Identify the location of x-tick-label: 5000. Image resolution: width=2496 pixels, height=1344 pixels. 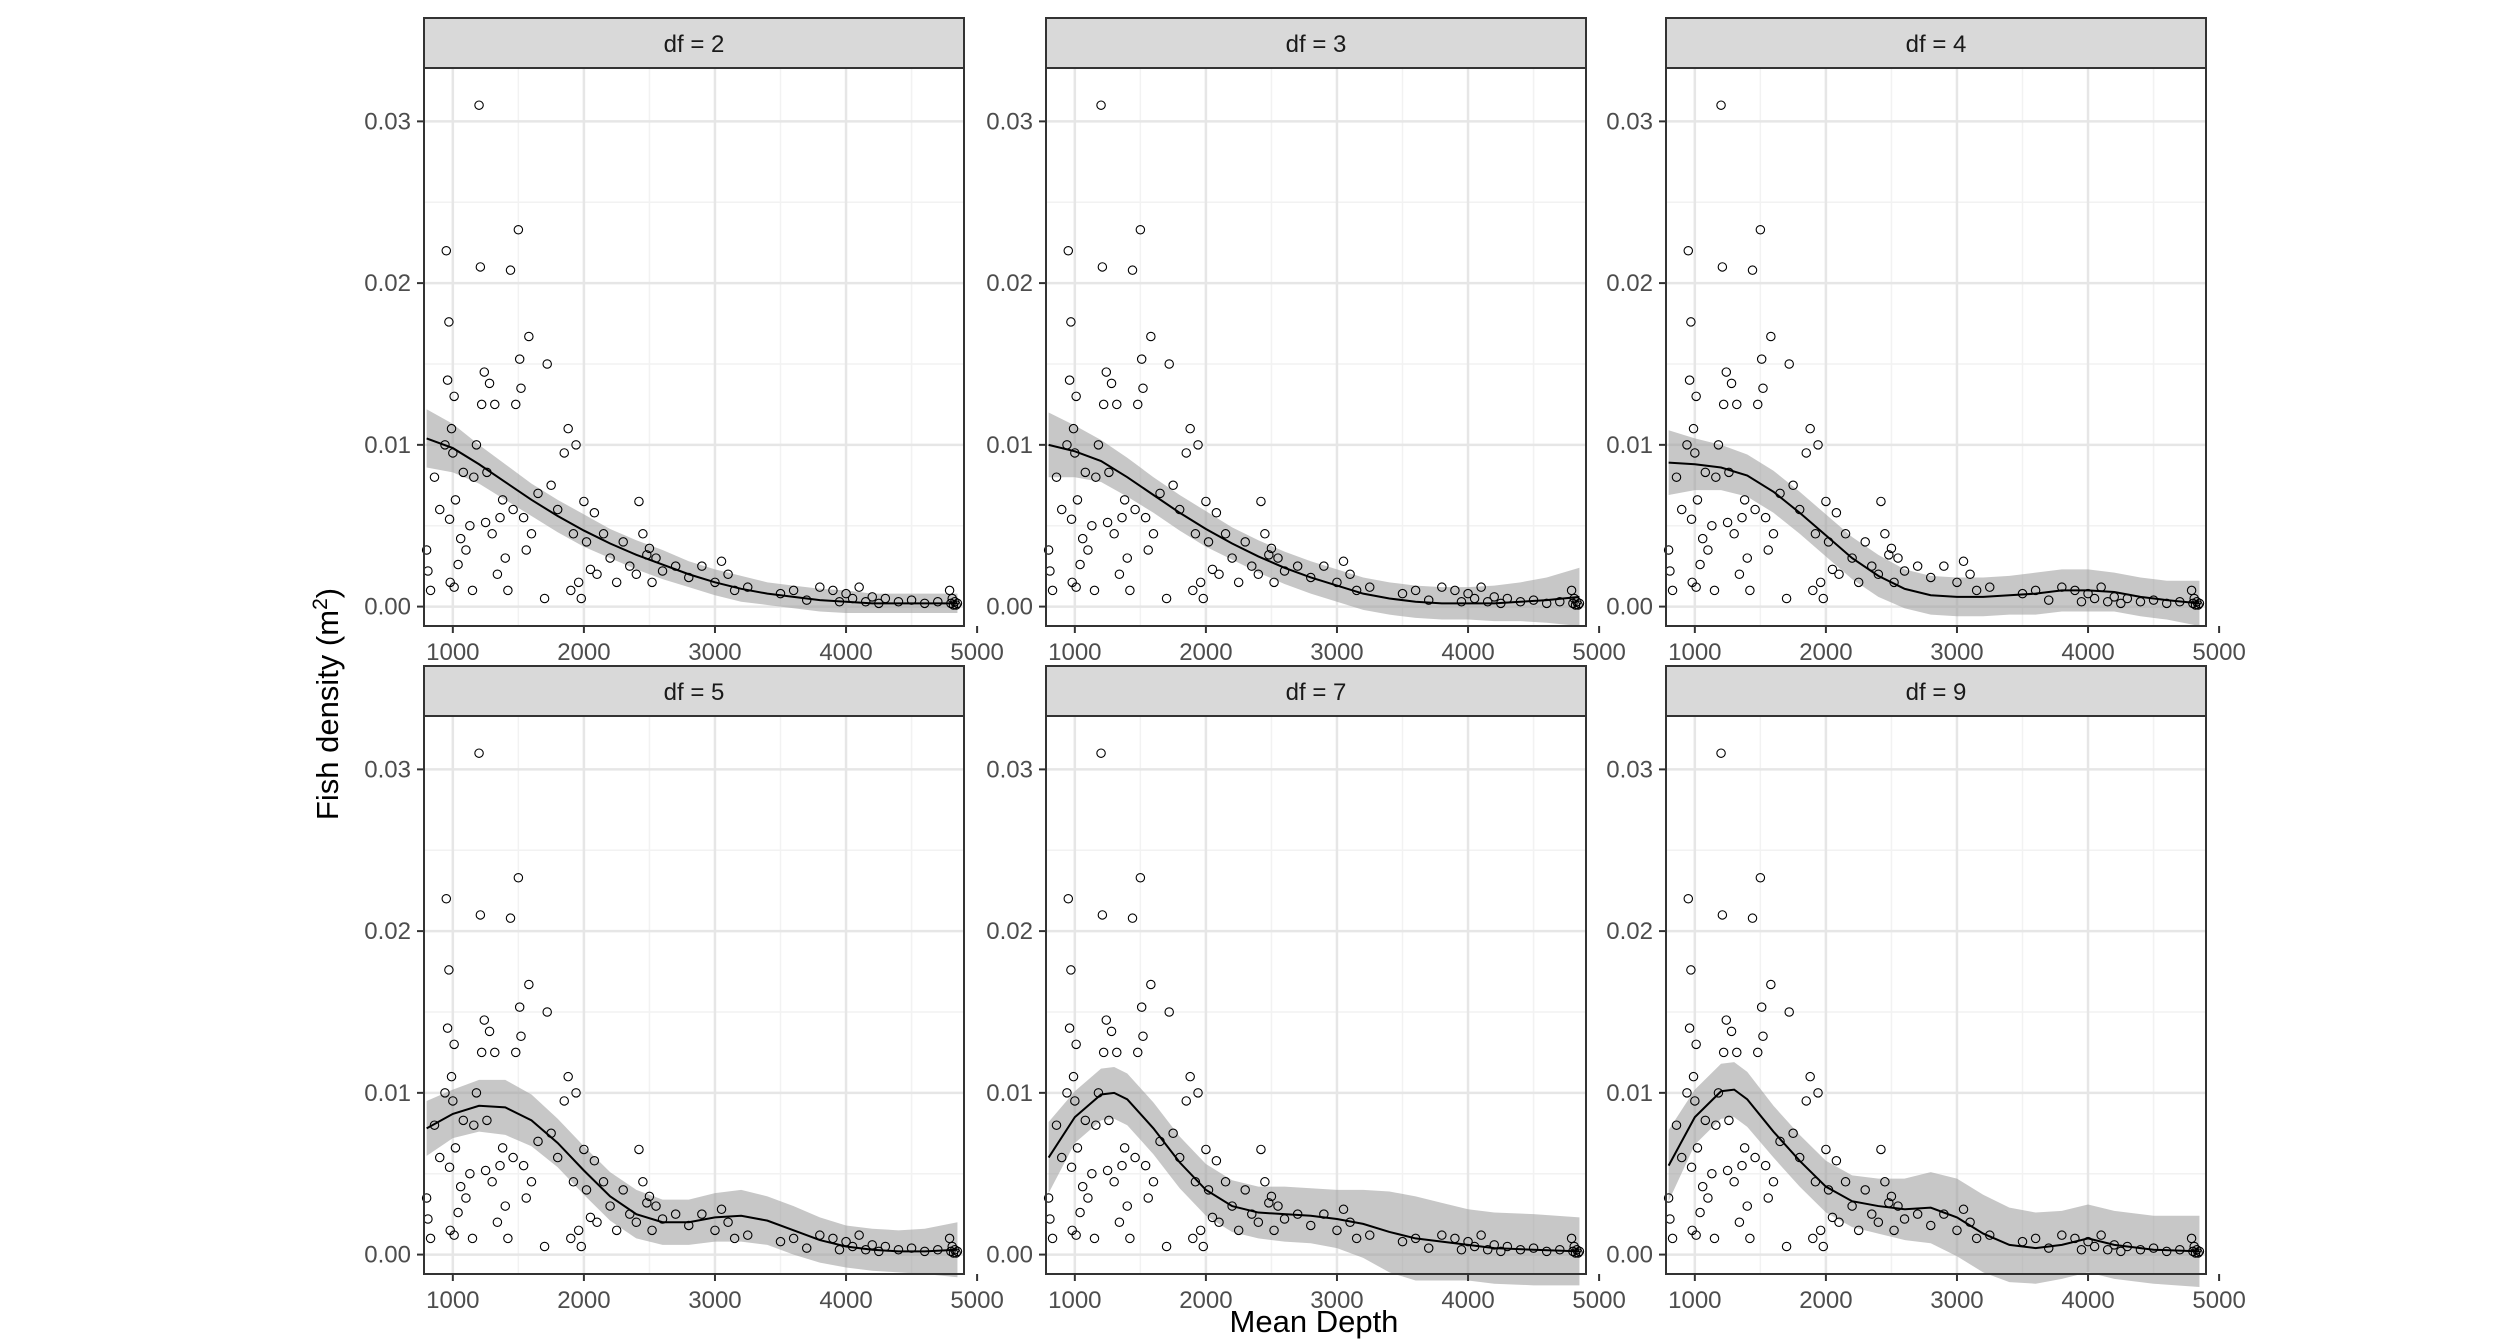
(1598, 1300).